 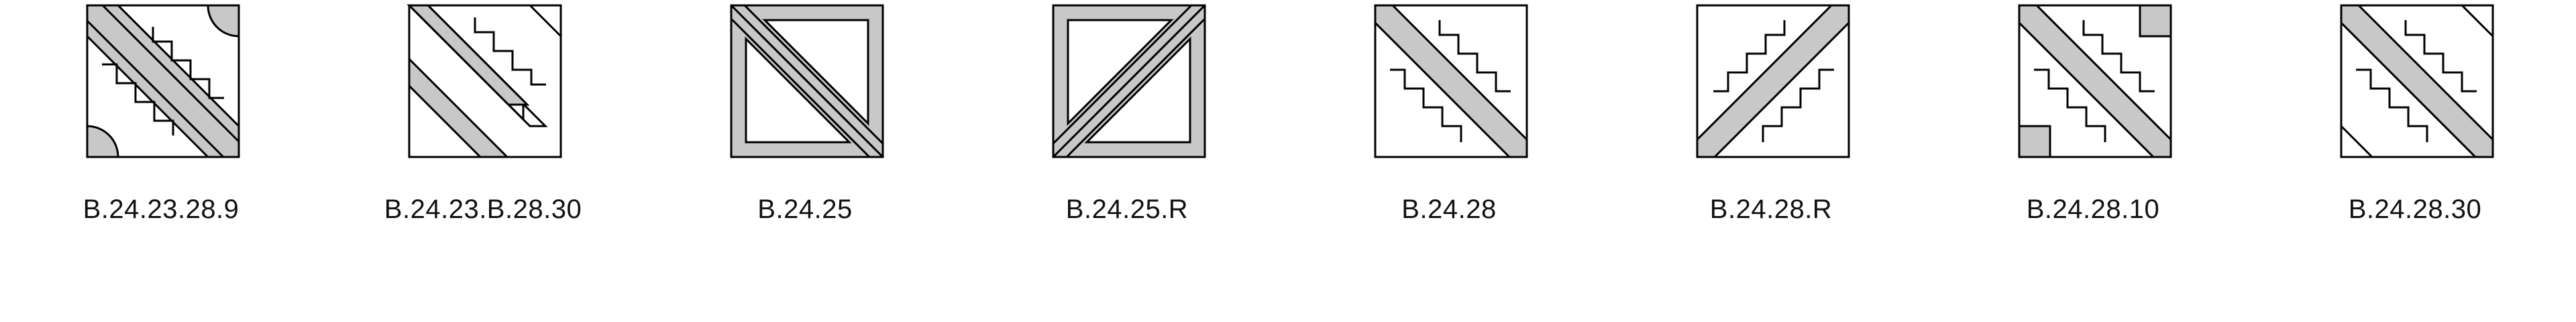 I want to click on tile-4: B.24.25.R, so click(x=1127, y=161).